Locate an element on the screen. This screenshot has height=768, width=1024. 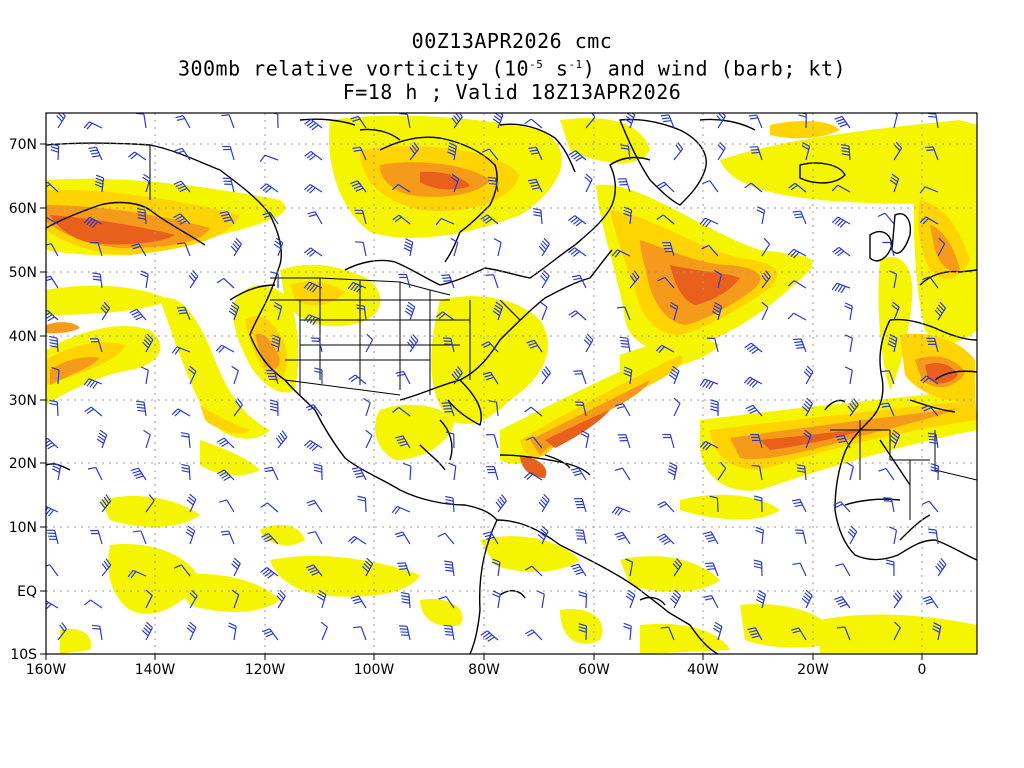
lat-label: 60N is located at coordinates (23, 209).